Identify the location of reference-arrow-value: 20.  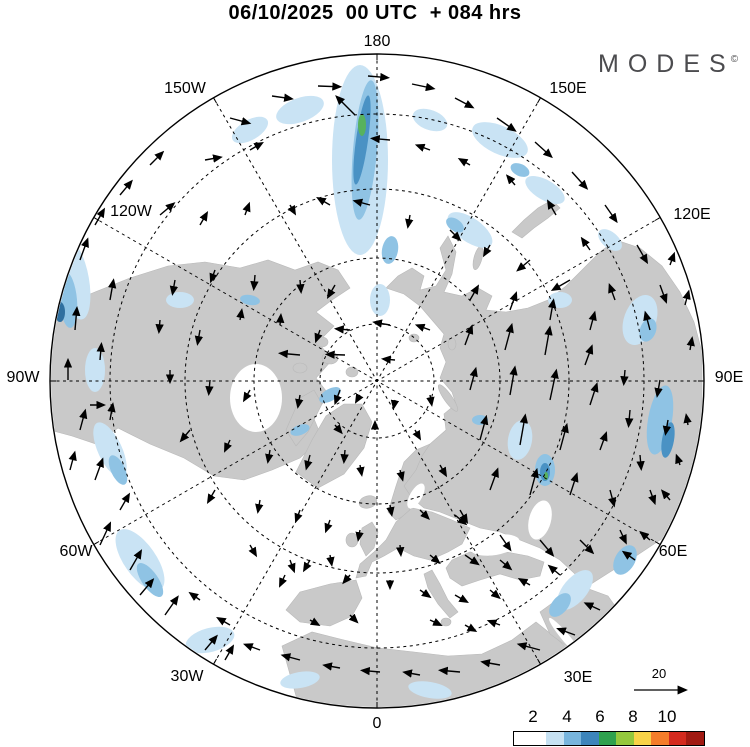
(659, 673).